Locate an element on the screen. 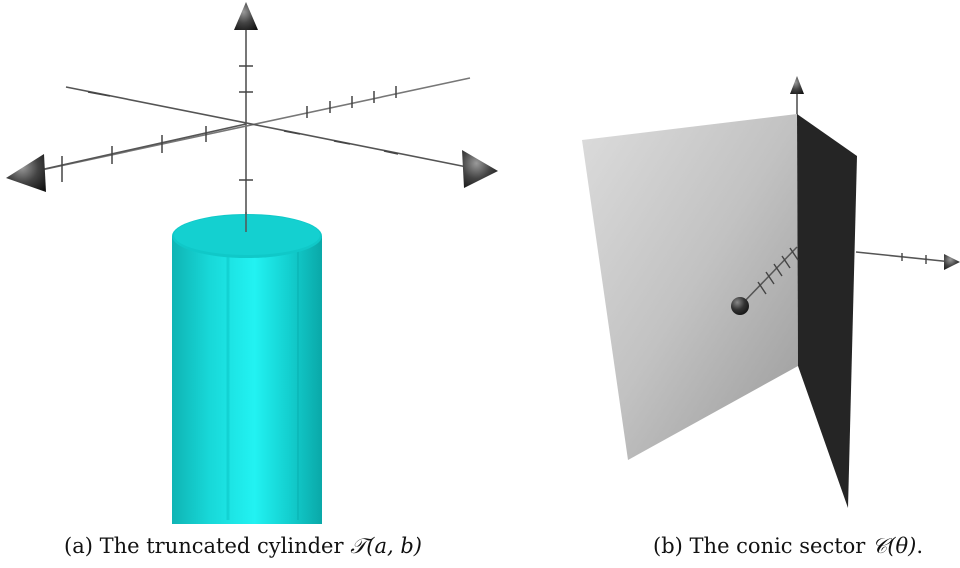  caption-a-label: (a) is located at coordinates (78, 546).